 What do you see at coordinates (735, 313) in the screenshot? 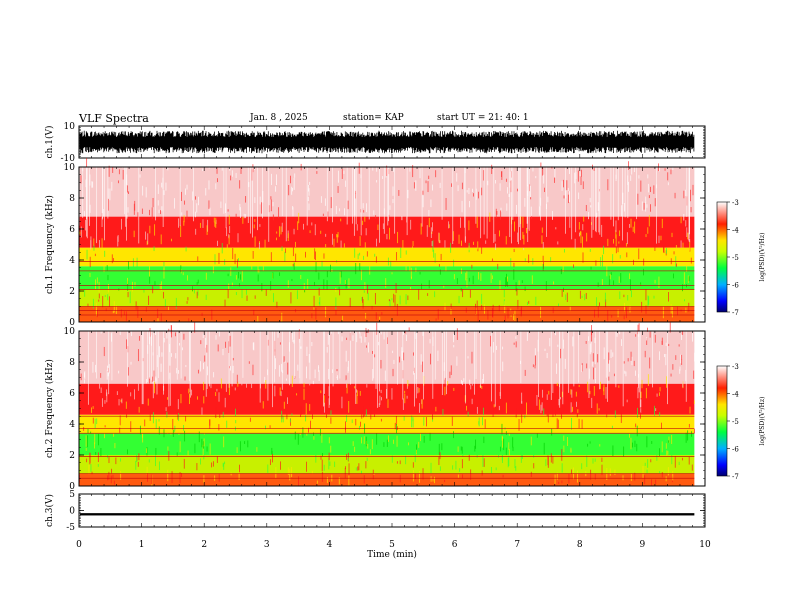
I see `colorbar-tick-label: -7` at bounding box center [735, 313].